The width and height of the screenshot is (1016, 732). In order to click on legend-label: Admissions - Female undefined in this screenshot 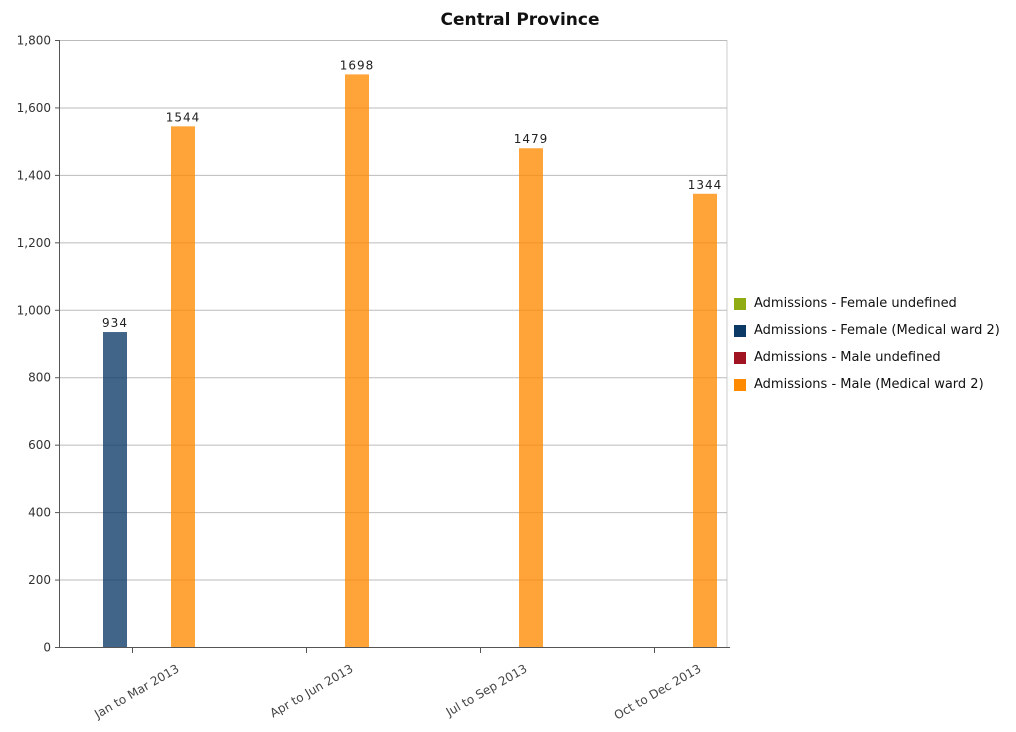, I will do `click(855, 303)`.